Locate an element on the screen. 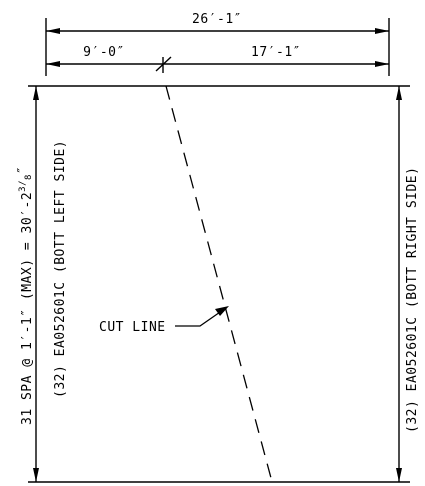  segment-dimension: 9′-0″ 17′-1″ is located at coordinates (217, 59).